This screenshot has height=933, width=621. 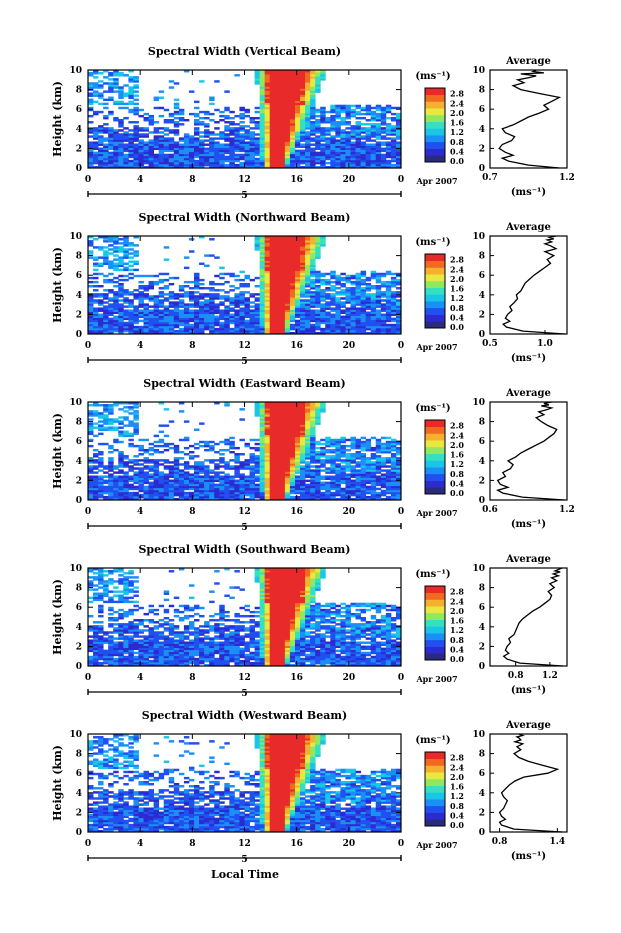 I want to click on colorbar-tick-label: 2.4, so click(x=457, y=269).